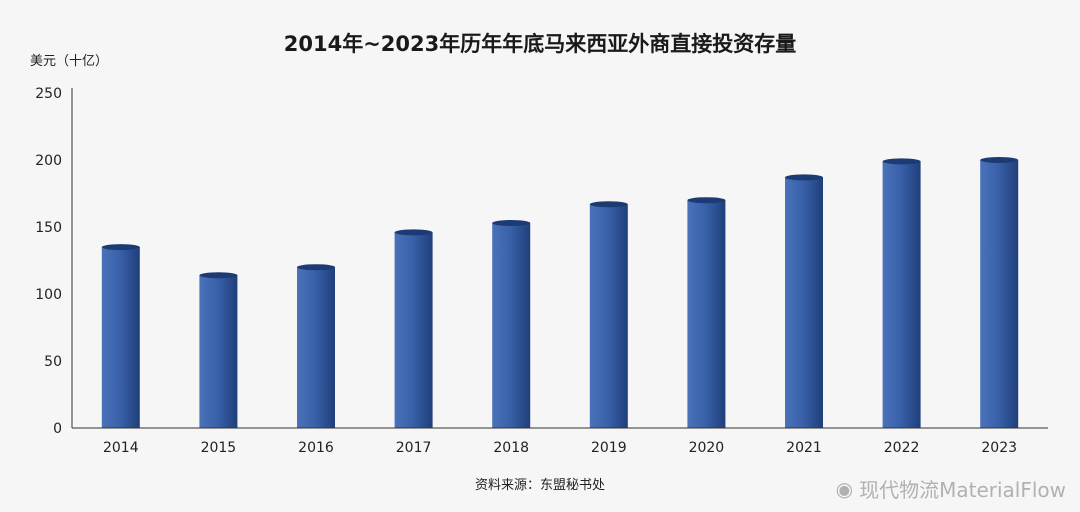 The image size is (1080, 512). Describe the element at coordinates (57, 429) in the screenshot. I see `y-tick-label: 0` at that location.